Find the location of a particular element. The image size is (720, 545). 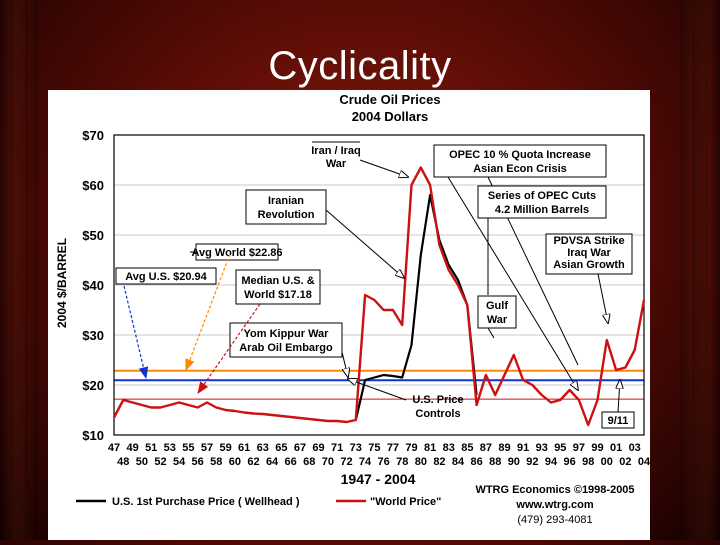

x-tick-label: 70 is located at coordinates (328, 462).